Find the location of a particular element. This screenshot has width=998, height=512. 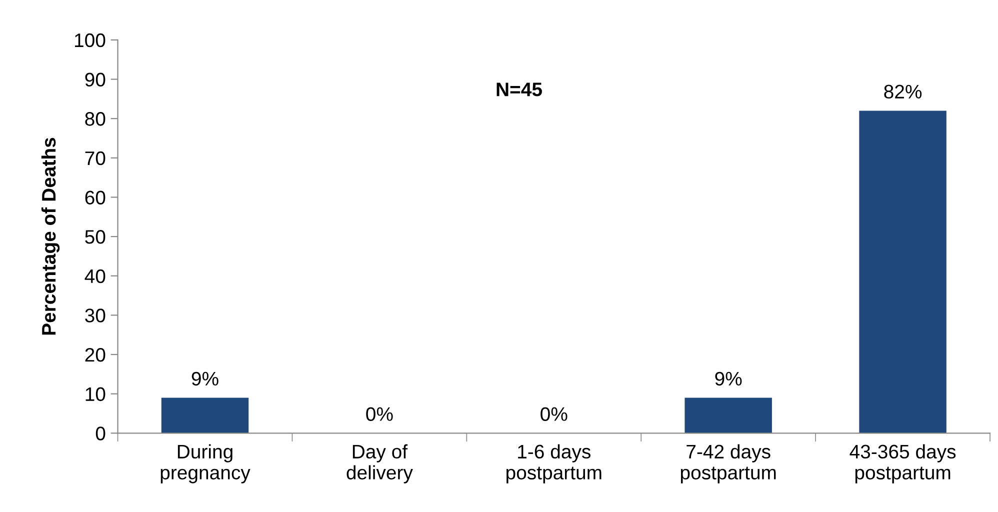

y-tick-label: 40 is located at coordinates (95, 276).